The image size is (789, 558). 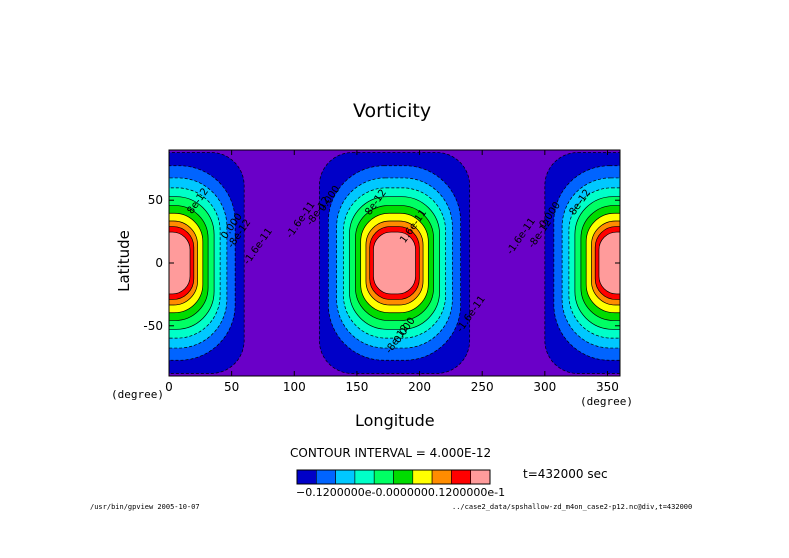 What do you see at coordinates (391, 453) in the screenshot?
I see `contour-interval-text: CONTOUR INTERVAL = 4.000E-12` at bounding box center [391, 453].